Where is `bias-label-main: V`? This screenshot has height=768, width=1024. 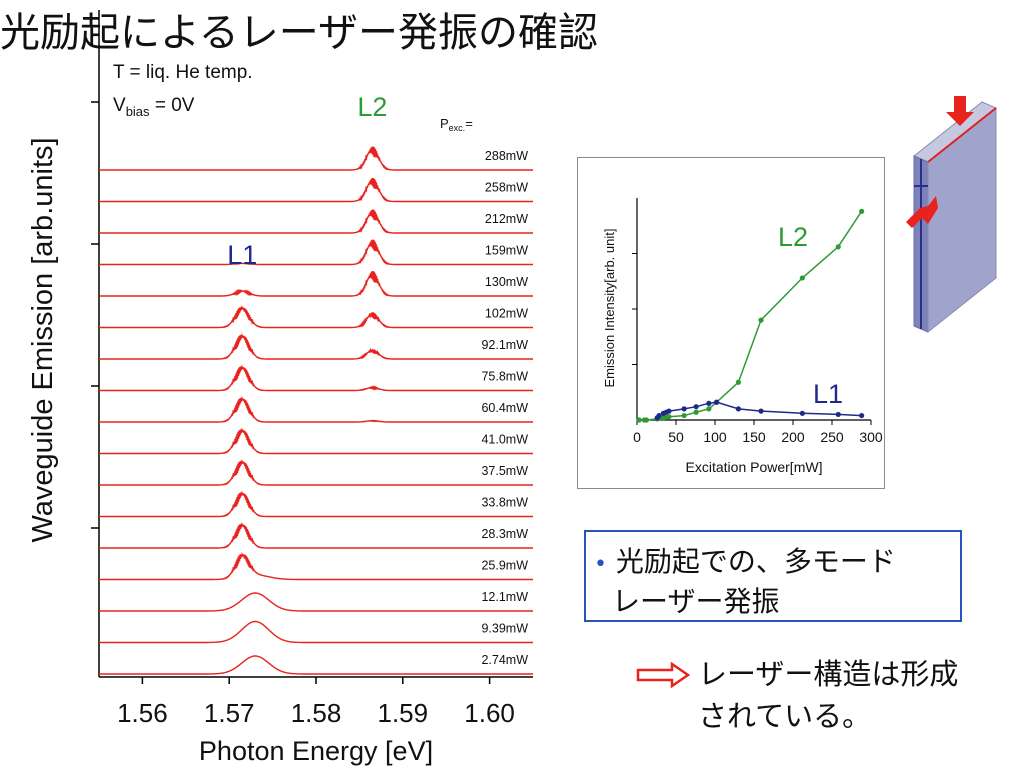 bias-label-main: V is located at coordinates (119, 105).